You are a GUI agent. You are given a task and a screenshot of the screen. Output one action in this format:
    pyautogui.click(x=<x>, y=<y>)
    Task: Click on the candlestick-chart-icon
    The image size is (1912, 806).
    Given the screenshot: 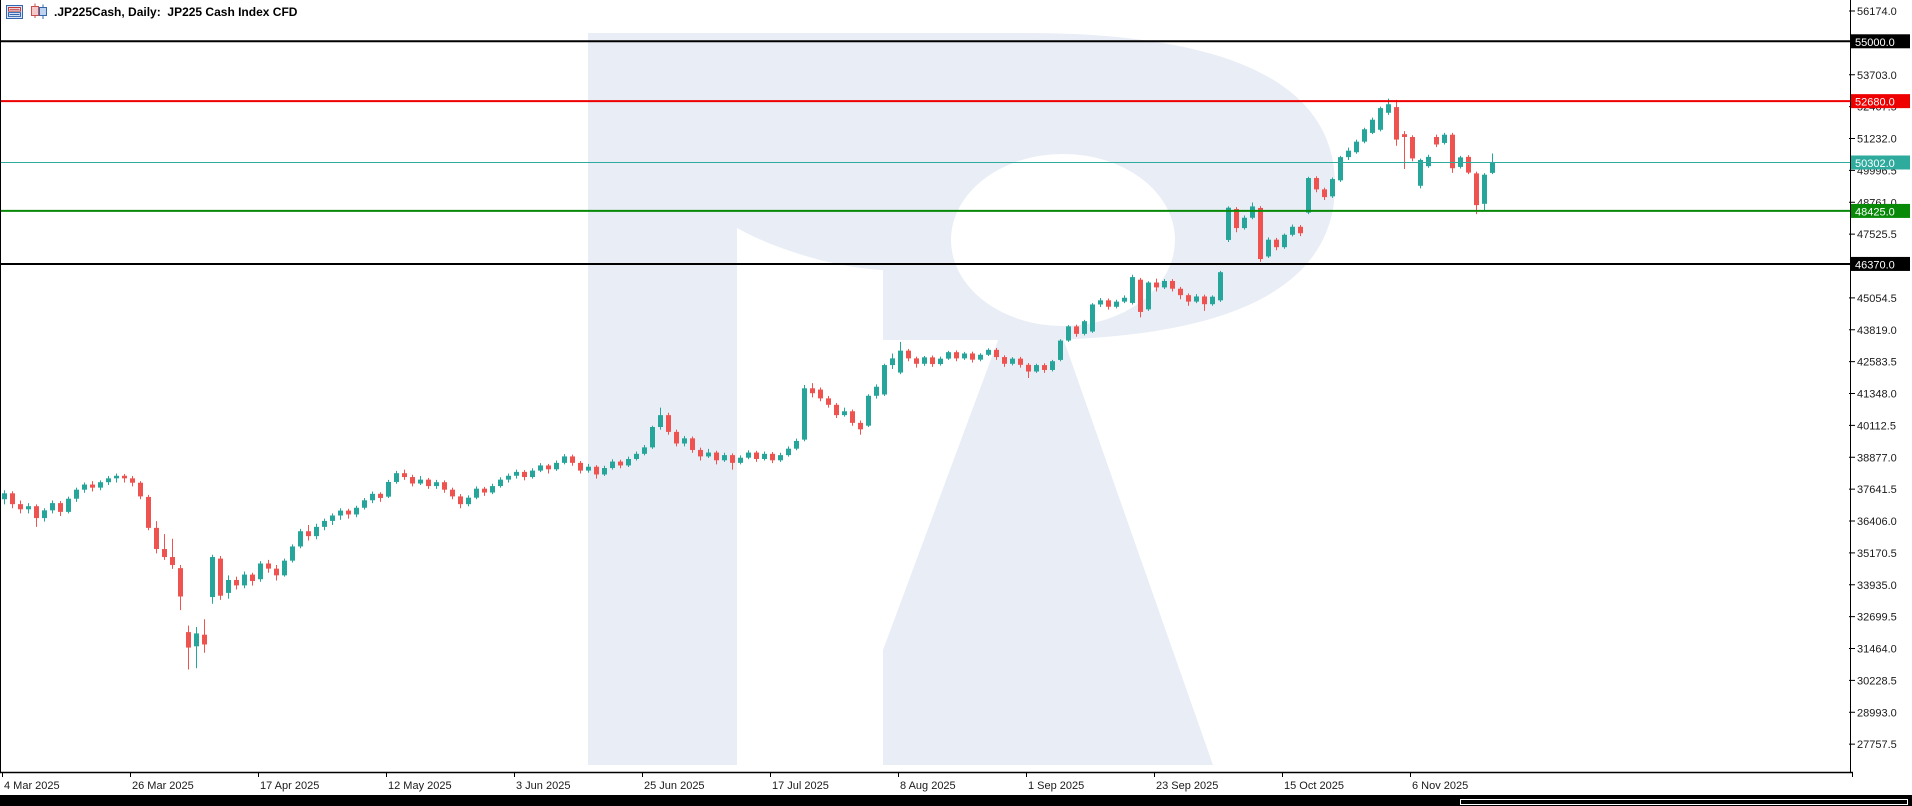 What is the action you would take?
    pyautogui.click(x=39, y=11)
    